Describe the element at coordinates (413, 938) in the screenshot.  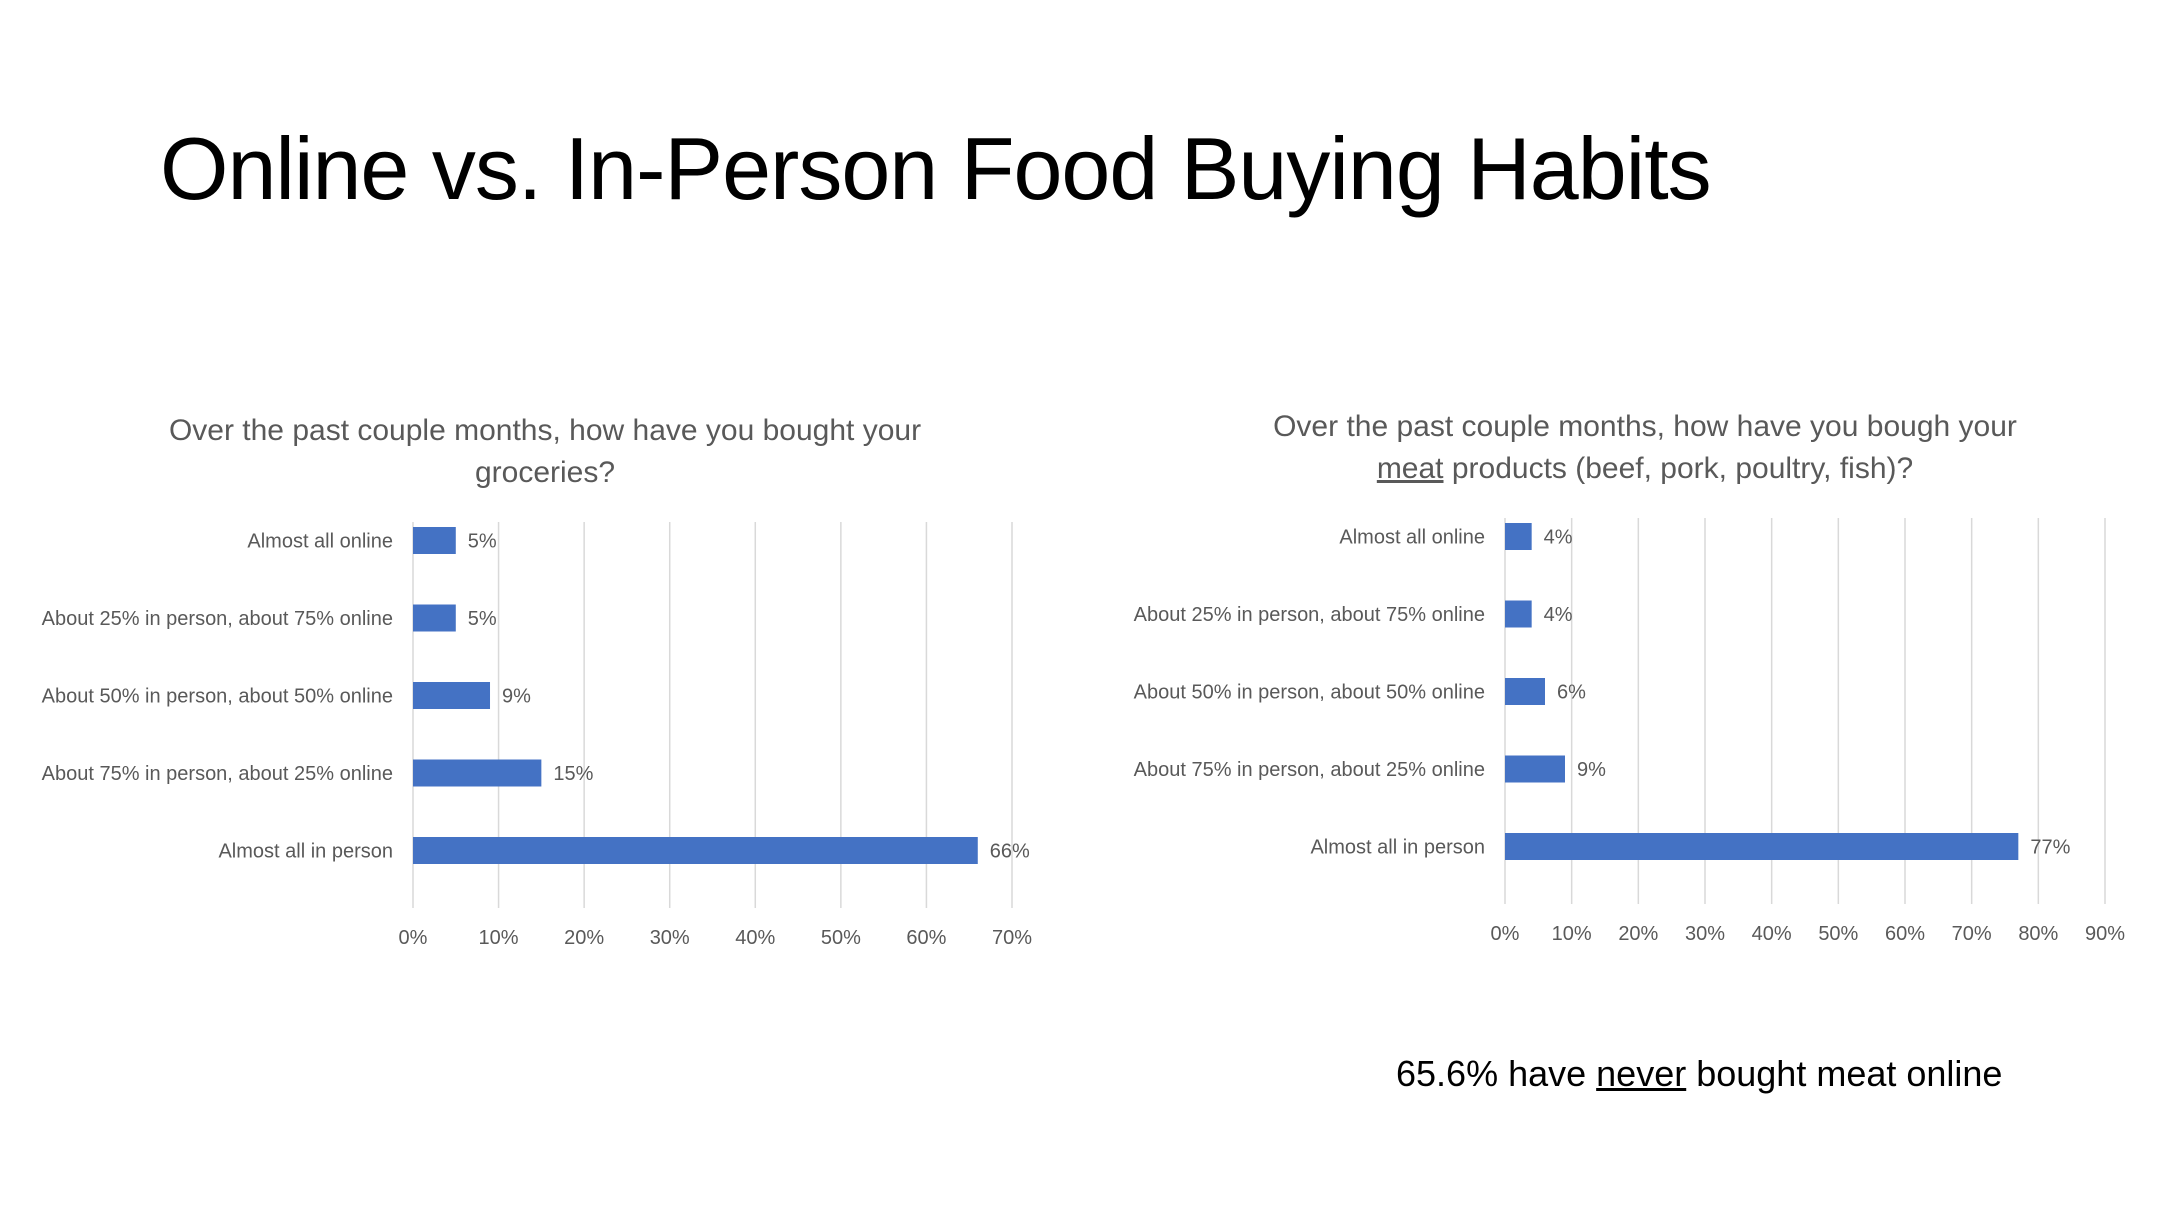
I see `x-tick-label: 0%` at that location.